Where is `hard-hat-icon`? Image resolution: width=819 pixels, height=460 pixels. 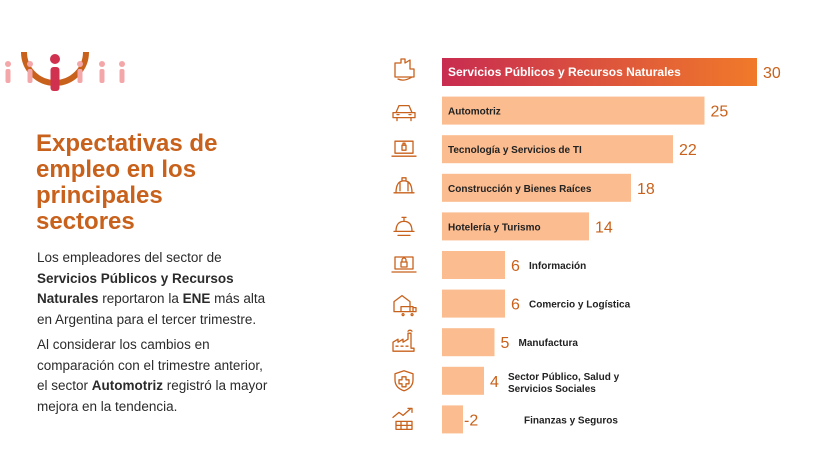 hard-hat-icon is located at coordinates (404, 185).